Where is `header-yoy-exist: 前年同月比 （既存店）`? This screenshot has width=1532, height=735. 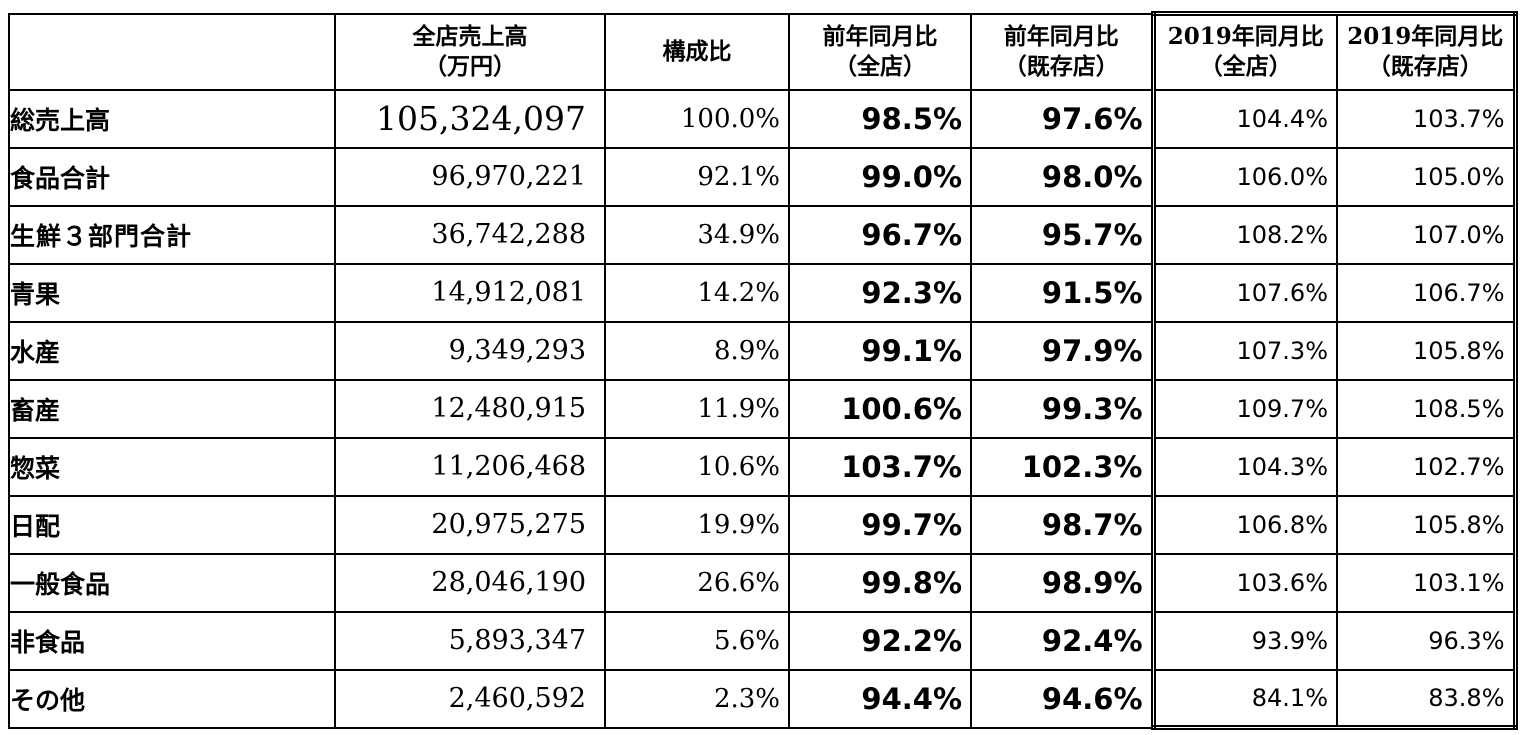
header-yoy-exist: 前年同月比 （既存店） is located at coordinates (1062, 51).